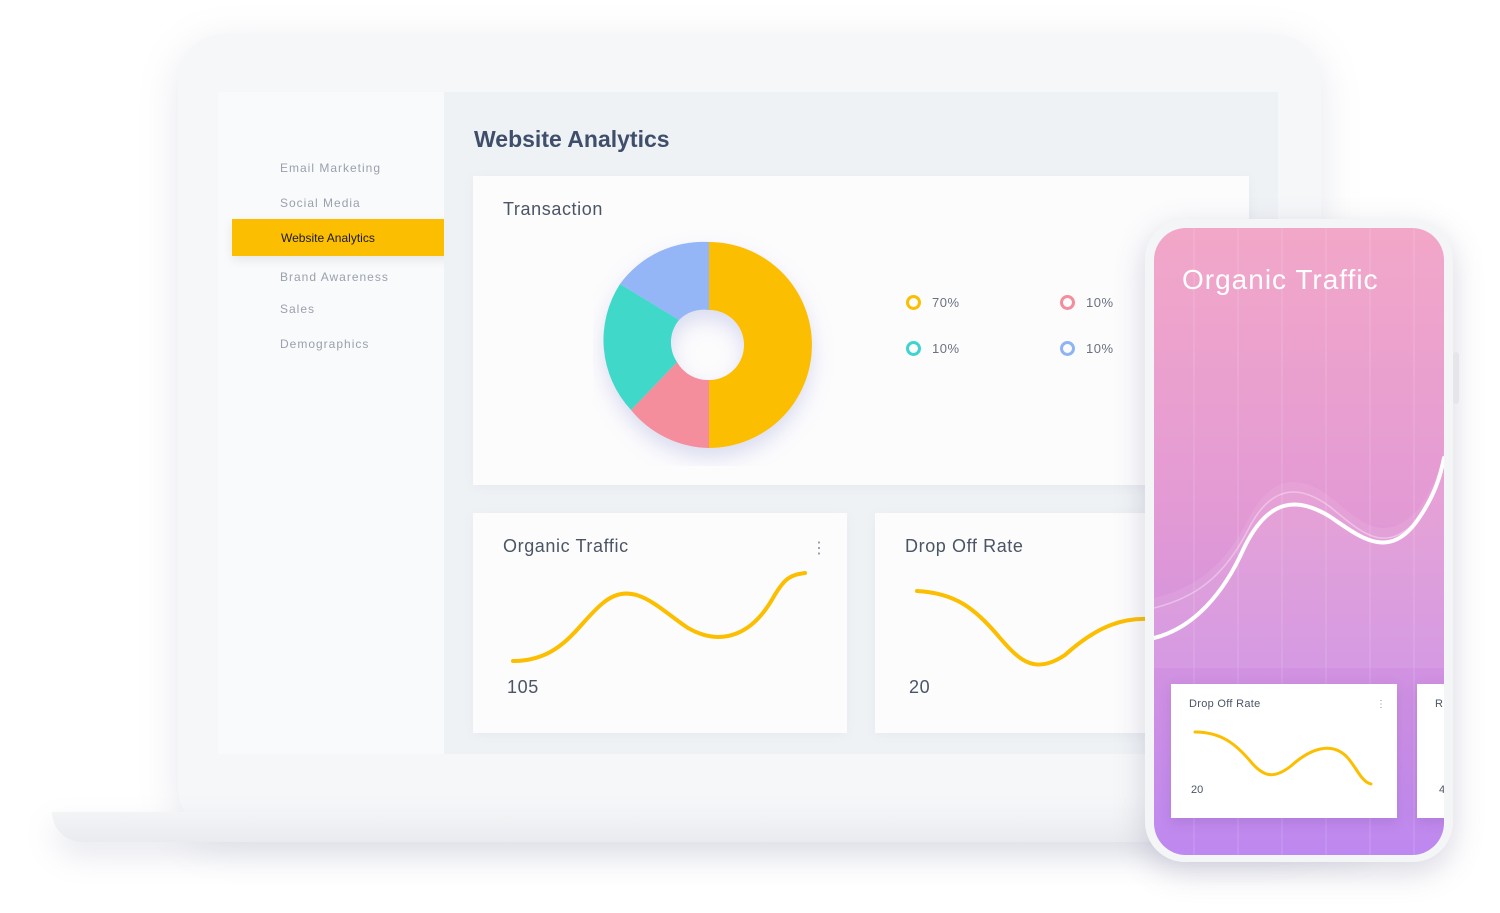  What do you see at coordinates (760, 345) in the screenshot?
I see `donut-slice-yellow` at bounding box center [760, 345].